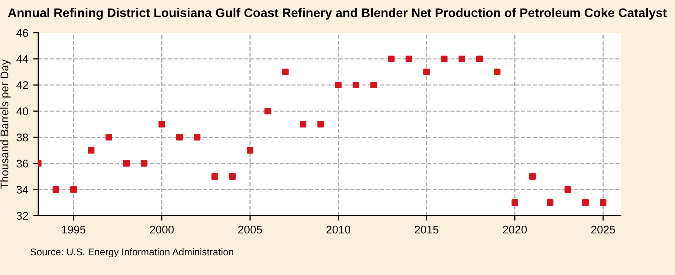 This screenshot has height=275, width=675. Describe the element at coordinates (337, 14) in the screenshot. I see `chart-title: Annual Refining District Louisiana Gulf Coast Refinery and Blender Net Production of Petroleum Coke Catalyst` at that location.